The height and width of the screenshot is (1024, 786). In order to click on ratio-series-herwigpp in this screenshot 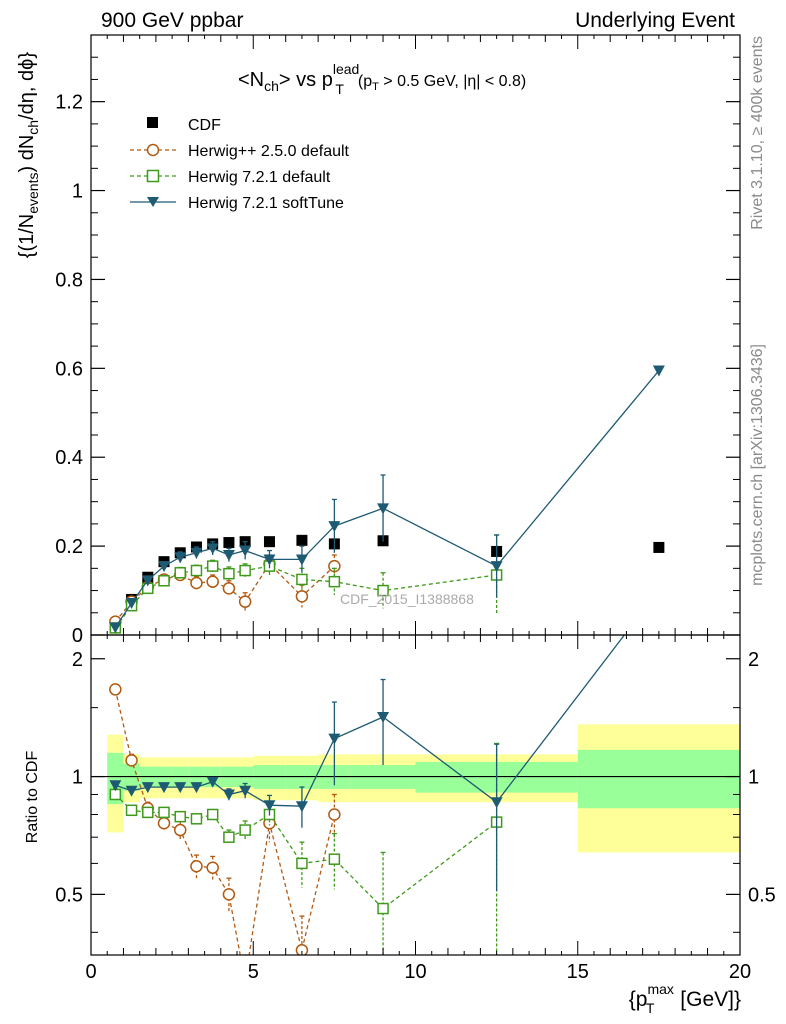, I will do `click(225, 819)`.